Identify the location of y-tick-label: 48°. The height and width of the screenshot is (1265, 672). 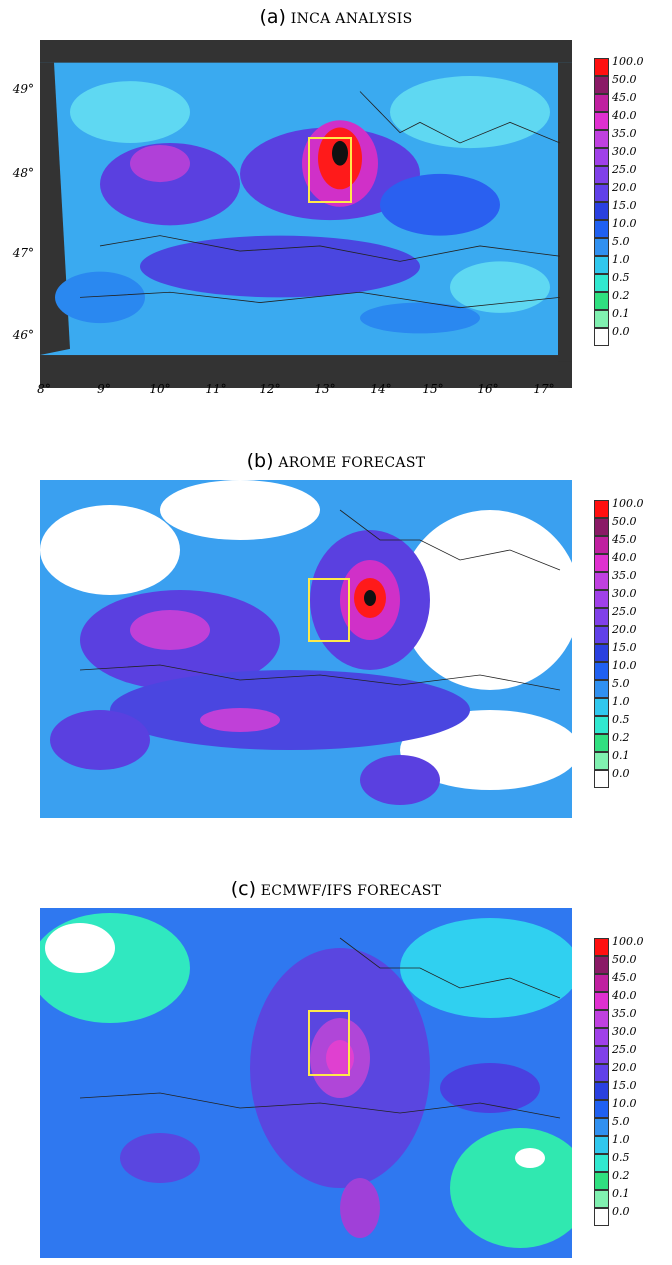
(23, 173).